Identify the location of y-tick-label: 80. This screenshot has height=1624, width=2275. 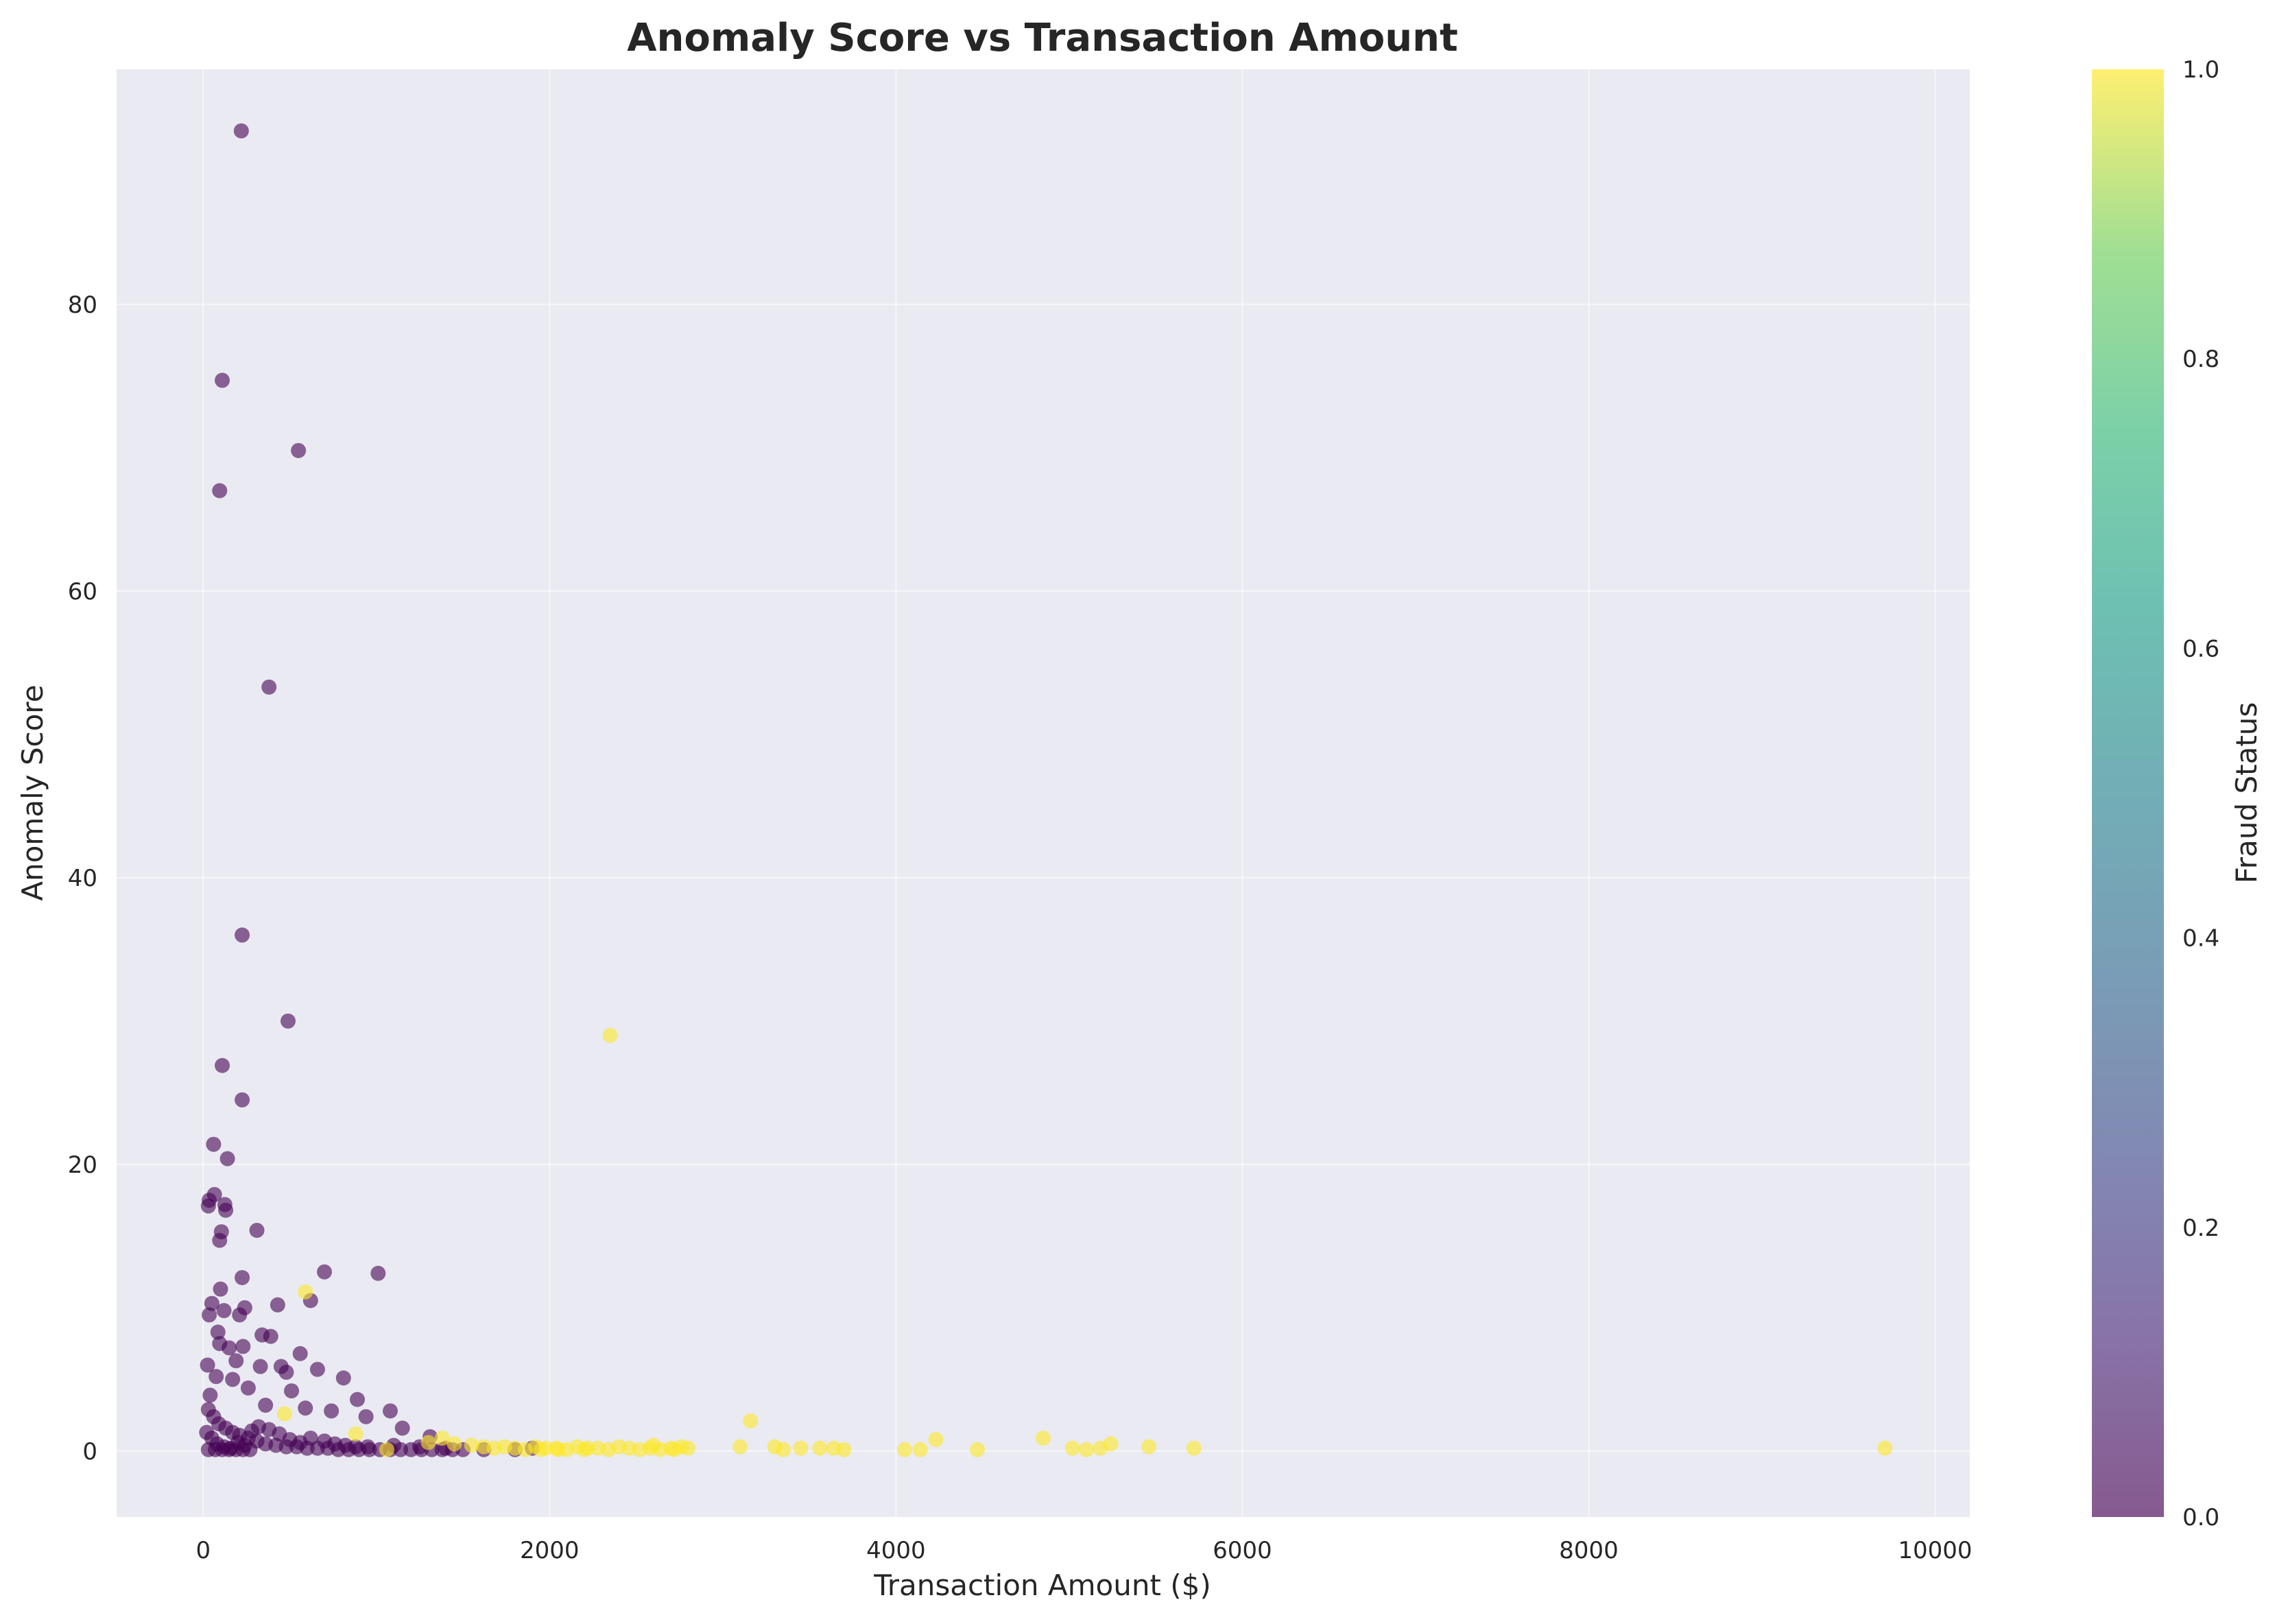
(82, 305).